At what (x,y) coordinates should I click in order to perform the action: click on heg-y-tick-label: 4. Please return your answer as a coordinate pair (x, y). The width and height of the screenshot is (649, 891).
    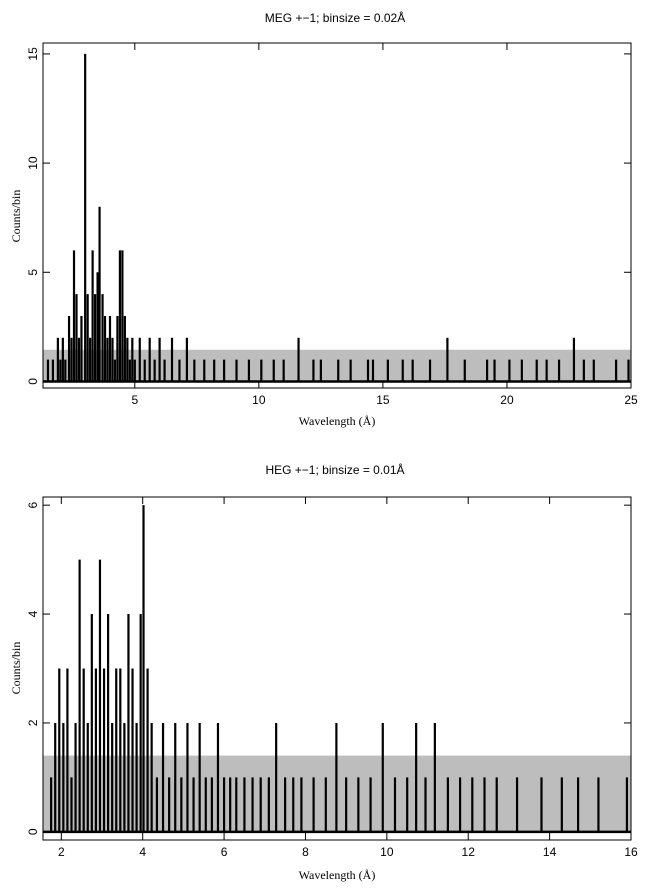
    Looking at the image, I should click on (33, 613).